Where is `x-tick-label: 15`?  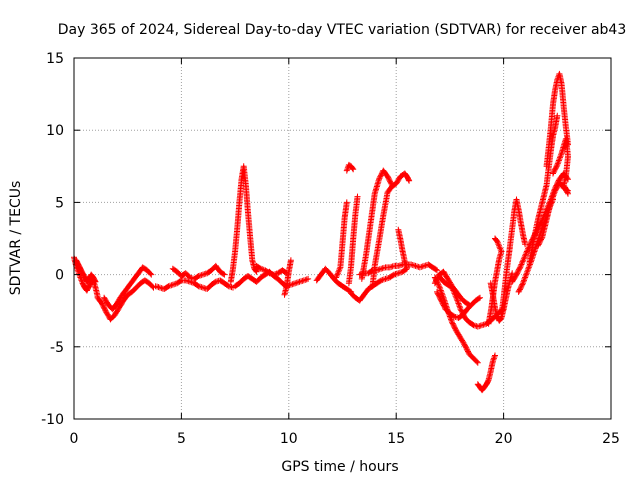 x-tick-label: 15 is located at coordinates (396, 439).